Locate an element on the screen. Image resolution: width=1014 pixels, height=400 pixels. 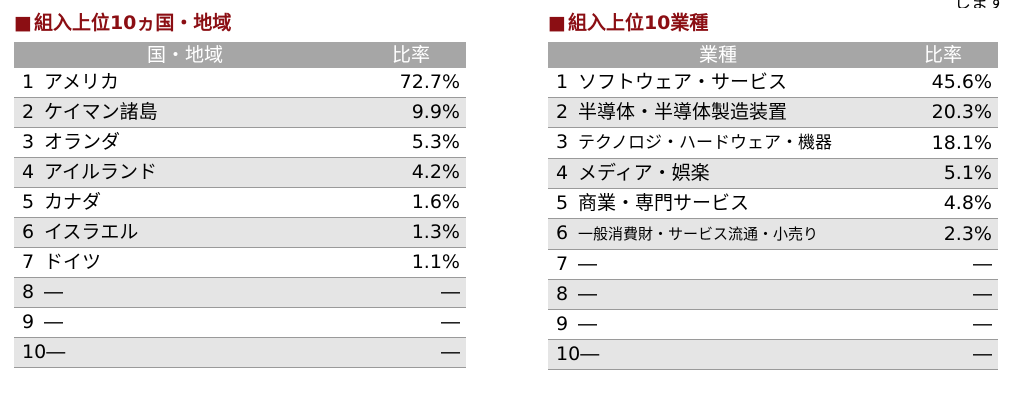
industry-cell: 4 メディア・娯楽 is located at coordinates (718, 173).